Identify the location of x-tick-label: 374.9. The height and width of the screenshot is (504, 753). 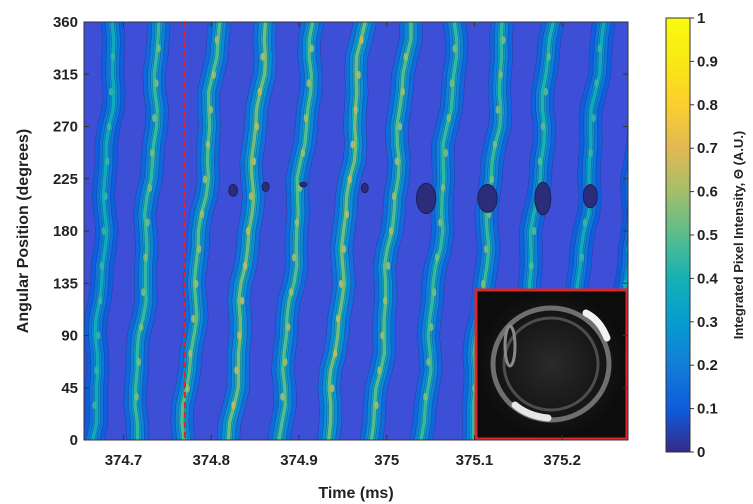
(299, 460).